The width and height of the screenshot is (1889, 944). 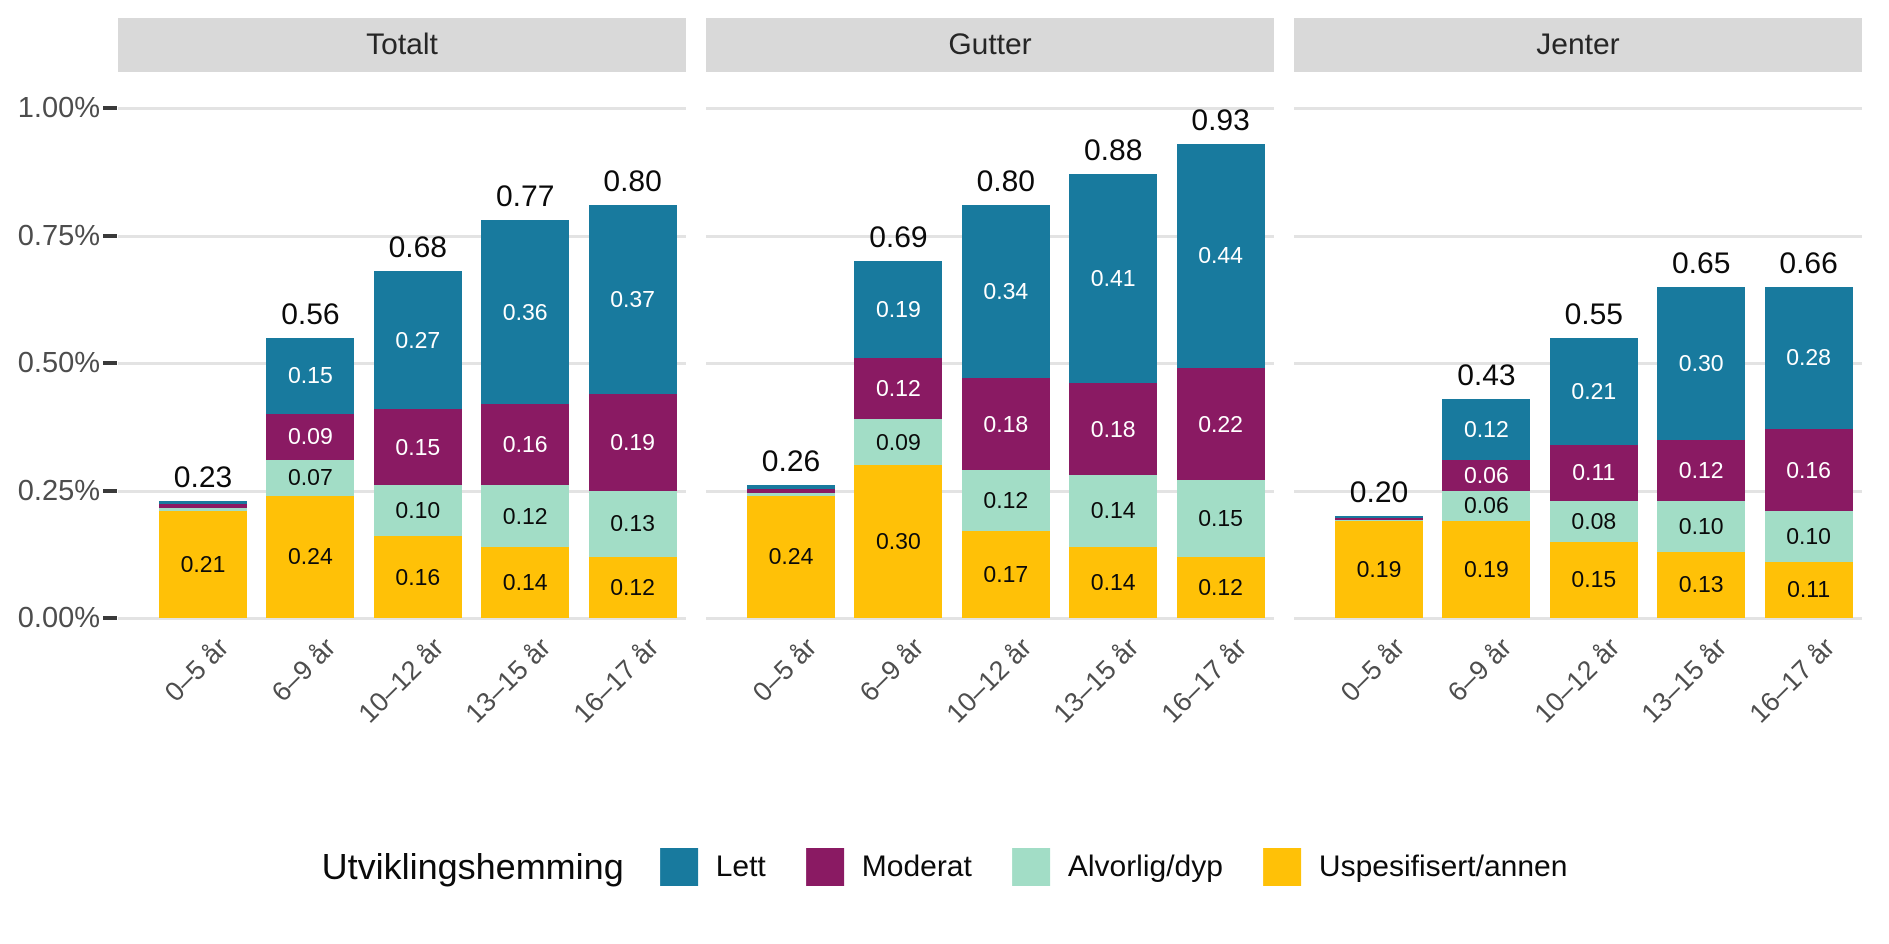 I want to click on bar-segment-lett: 0.21, so click(x=1593, y=391).